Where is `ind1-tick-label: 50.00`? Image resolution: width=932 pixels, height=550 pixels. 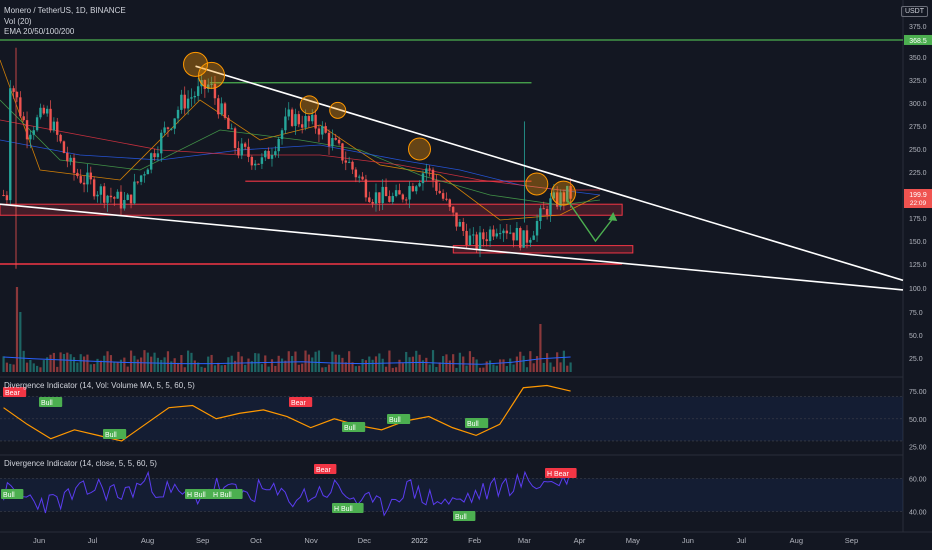 ind1-tick-label: 50.00 is located at coordinates (918, 420).